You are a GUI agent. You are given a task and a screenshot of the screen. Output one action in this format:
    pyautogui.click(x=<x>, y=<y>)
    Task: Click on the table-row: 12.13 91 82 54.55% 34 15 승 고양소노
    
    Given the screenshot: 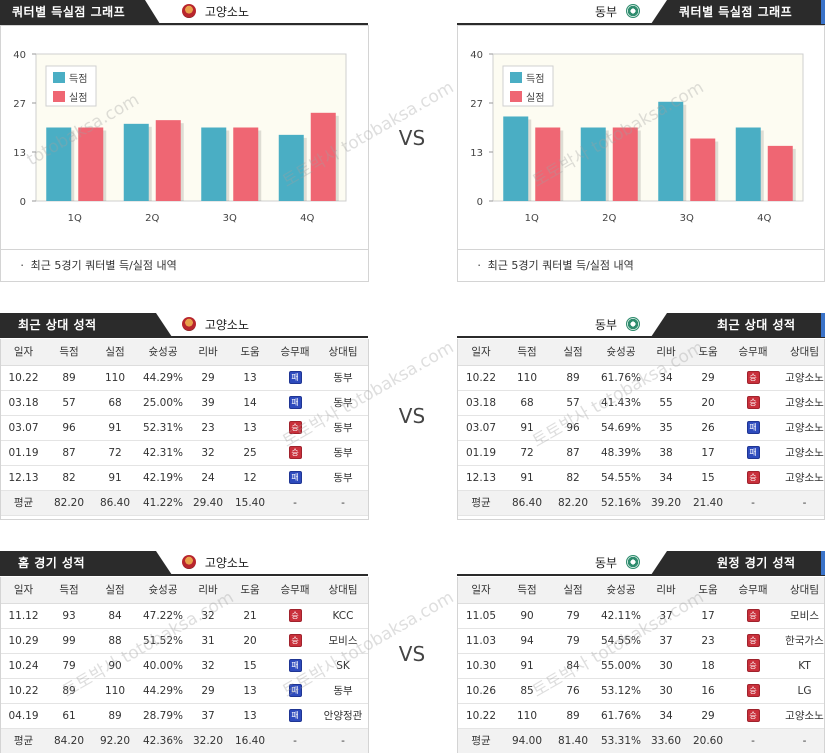 What is the action you would take?
    pyautogui.click(x=641, y=478)
    